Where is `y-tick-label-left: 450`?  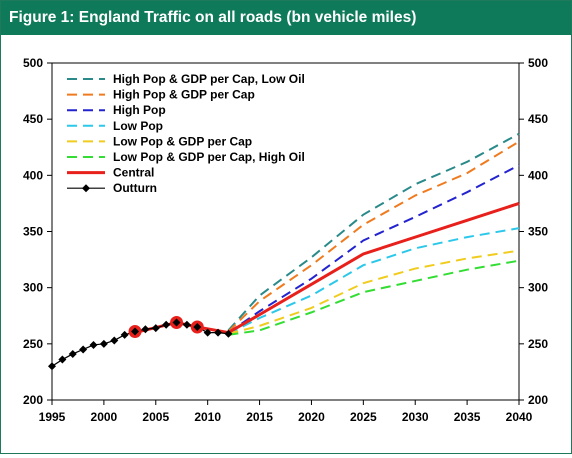 y-tick-label-left: 450 is located at coordinates (33, 119).